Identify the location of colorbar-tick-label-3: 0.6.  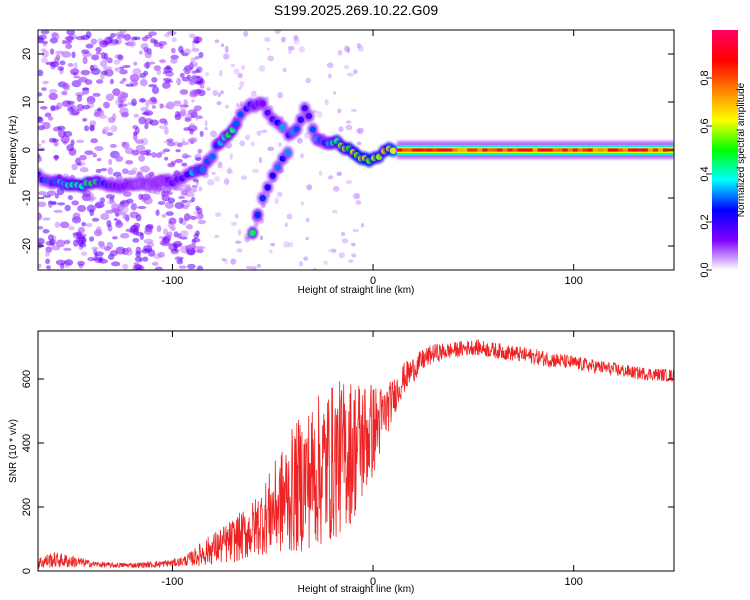
(705, 125).